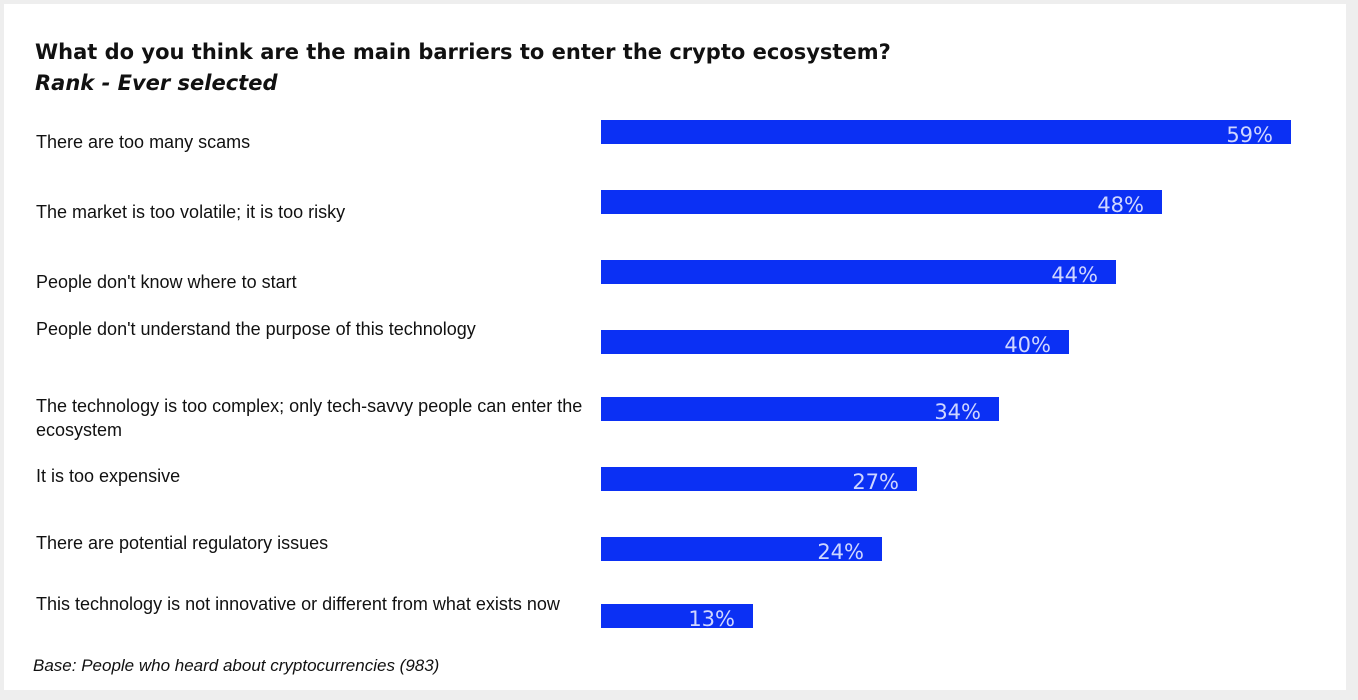 The width and height of the screenshot is (1358, 700). Describe the element at coordinates (1249, 135) in the screenshot. I see `bar-value-label: 59%` at that location.